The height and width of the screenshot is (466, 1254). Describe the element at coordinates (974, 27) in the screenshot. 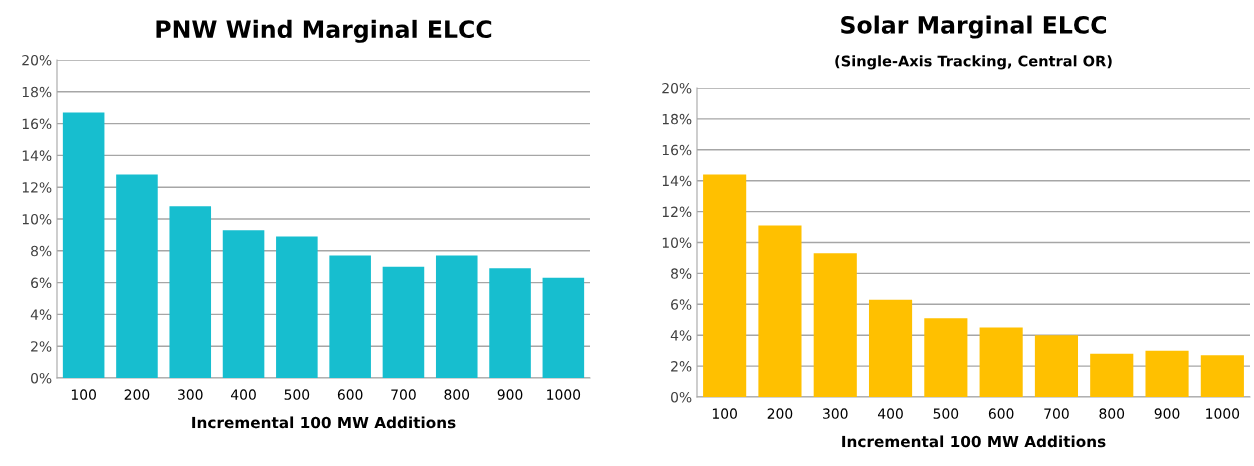

I see `chart-title: Solar Marginal ELCC` at that location.